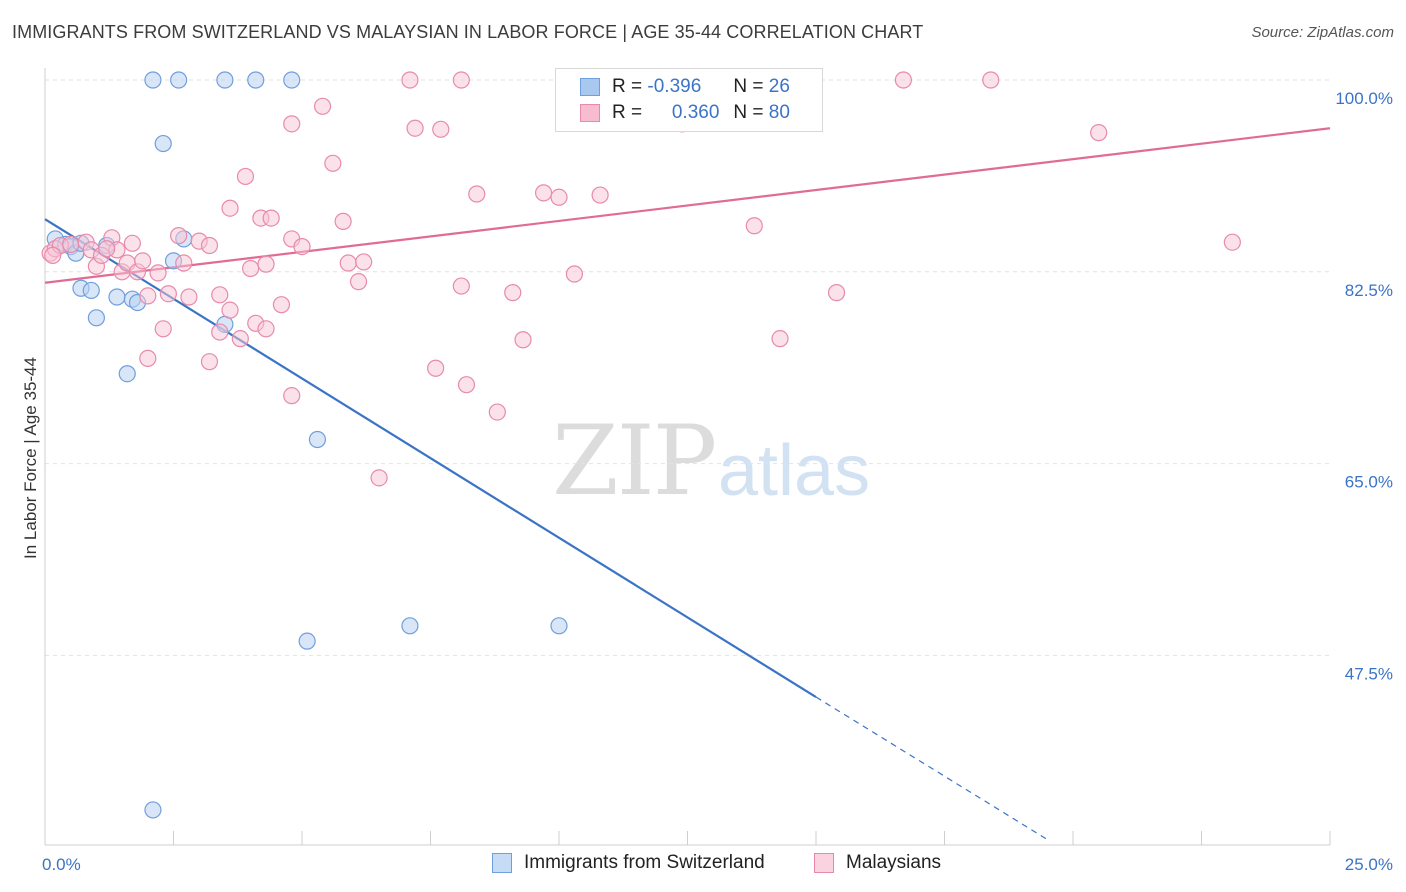  I want to click on series-swatch-malaysians, so click(824, 863).